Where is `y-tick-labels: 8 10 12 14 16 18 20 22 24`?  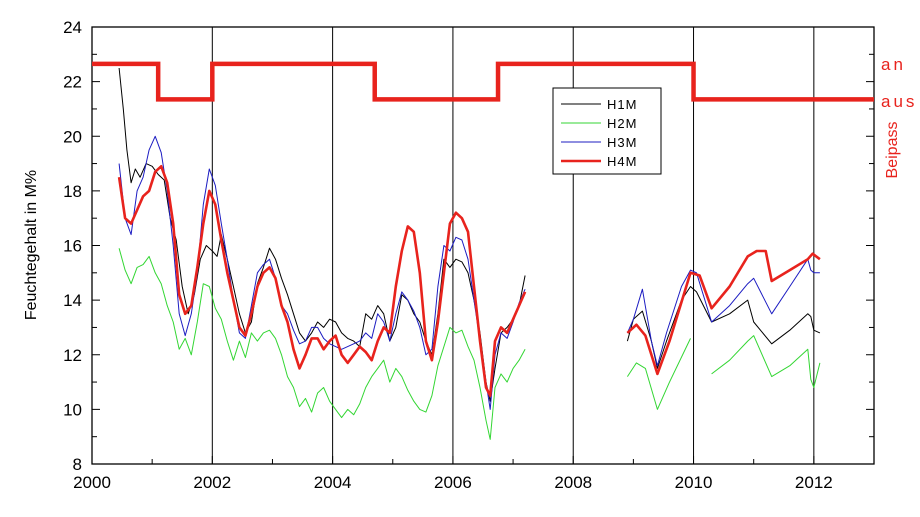
y-tick-labels: 8 10 12 14 16 18 20 22 24 is located at coordinates (72, 246).